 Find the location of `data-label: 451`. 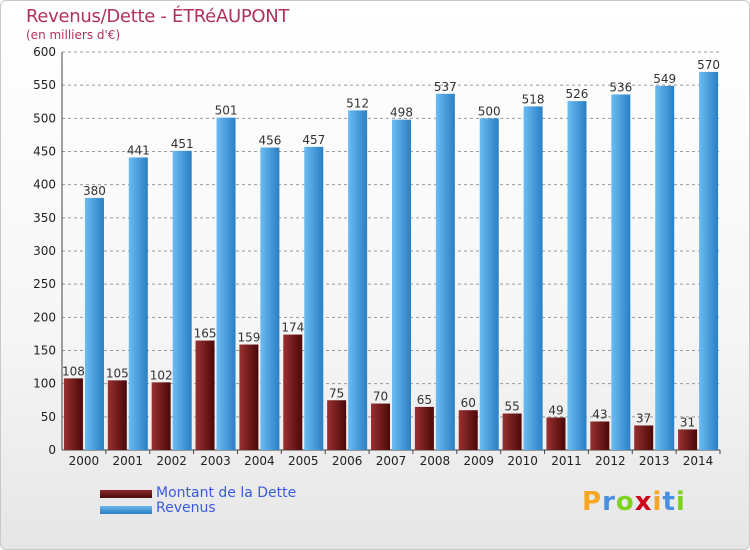

data-label: 451 is located at coordinates (182, 144).